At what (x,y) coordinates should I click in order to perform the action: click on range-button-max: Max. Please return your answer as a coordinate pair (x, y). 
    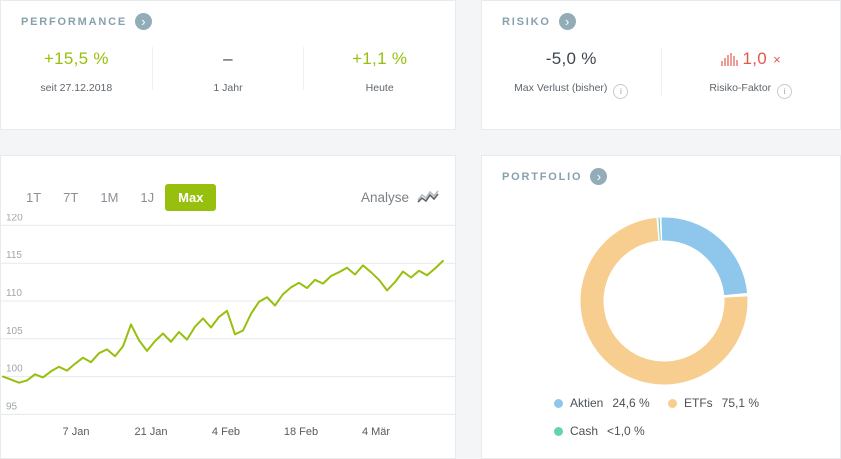
    Looking at the image, I should click on (191, 197).